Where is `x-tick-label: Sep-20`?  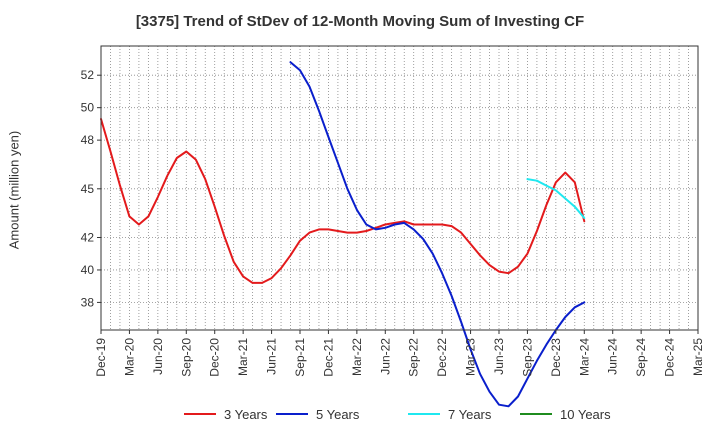 x-tick-label: Sep-20 is located at coordinates (186, 357).